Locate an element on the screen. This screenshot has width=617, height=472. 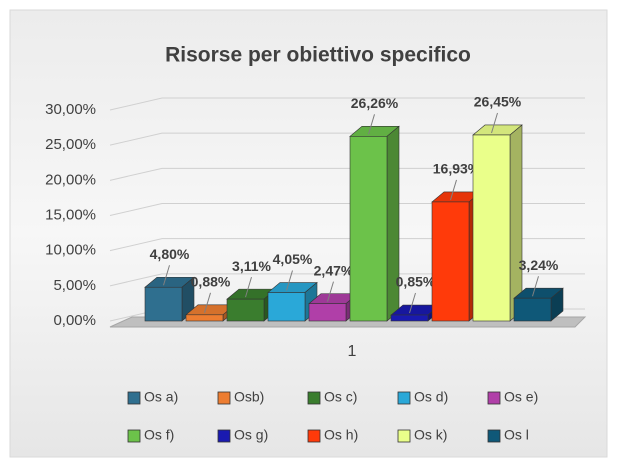
y-tick-label: 25,00% is located at coordinates (70, 144).